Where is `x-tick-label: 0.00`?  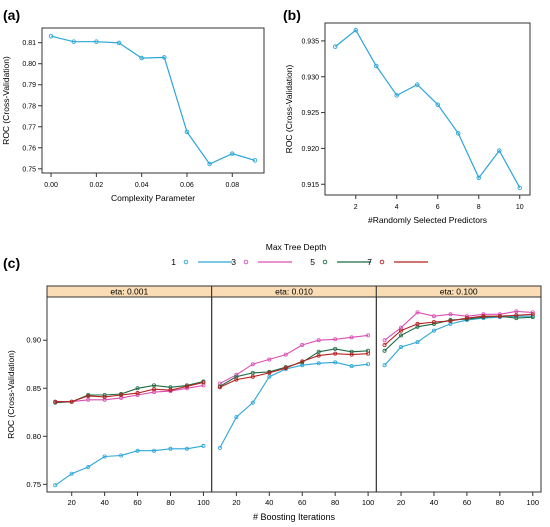 x-tick-label: 0.00 is located at coordinates (51, 185).